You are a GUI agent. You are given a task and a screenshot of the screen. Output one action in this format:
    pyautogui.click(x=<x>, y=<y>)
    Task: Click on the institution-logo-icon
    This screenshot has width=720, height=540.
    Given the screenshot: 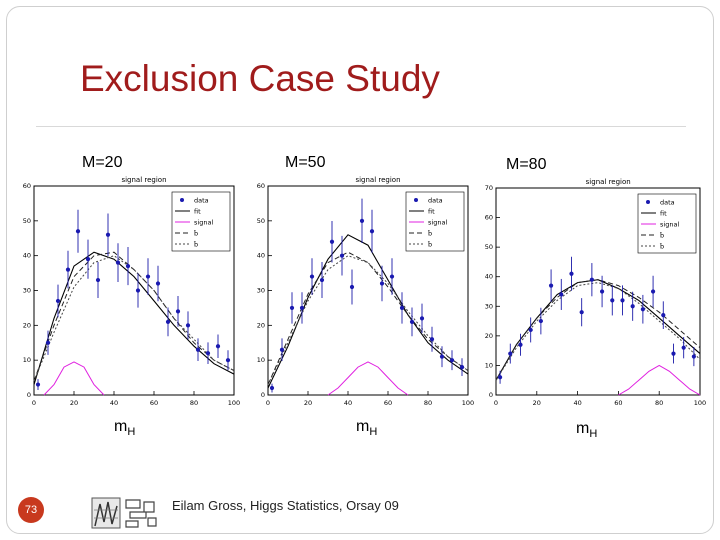 What is the action you would take?
    pyautogui.click(x=125, y=513)
    